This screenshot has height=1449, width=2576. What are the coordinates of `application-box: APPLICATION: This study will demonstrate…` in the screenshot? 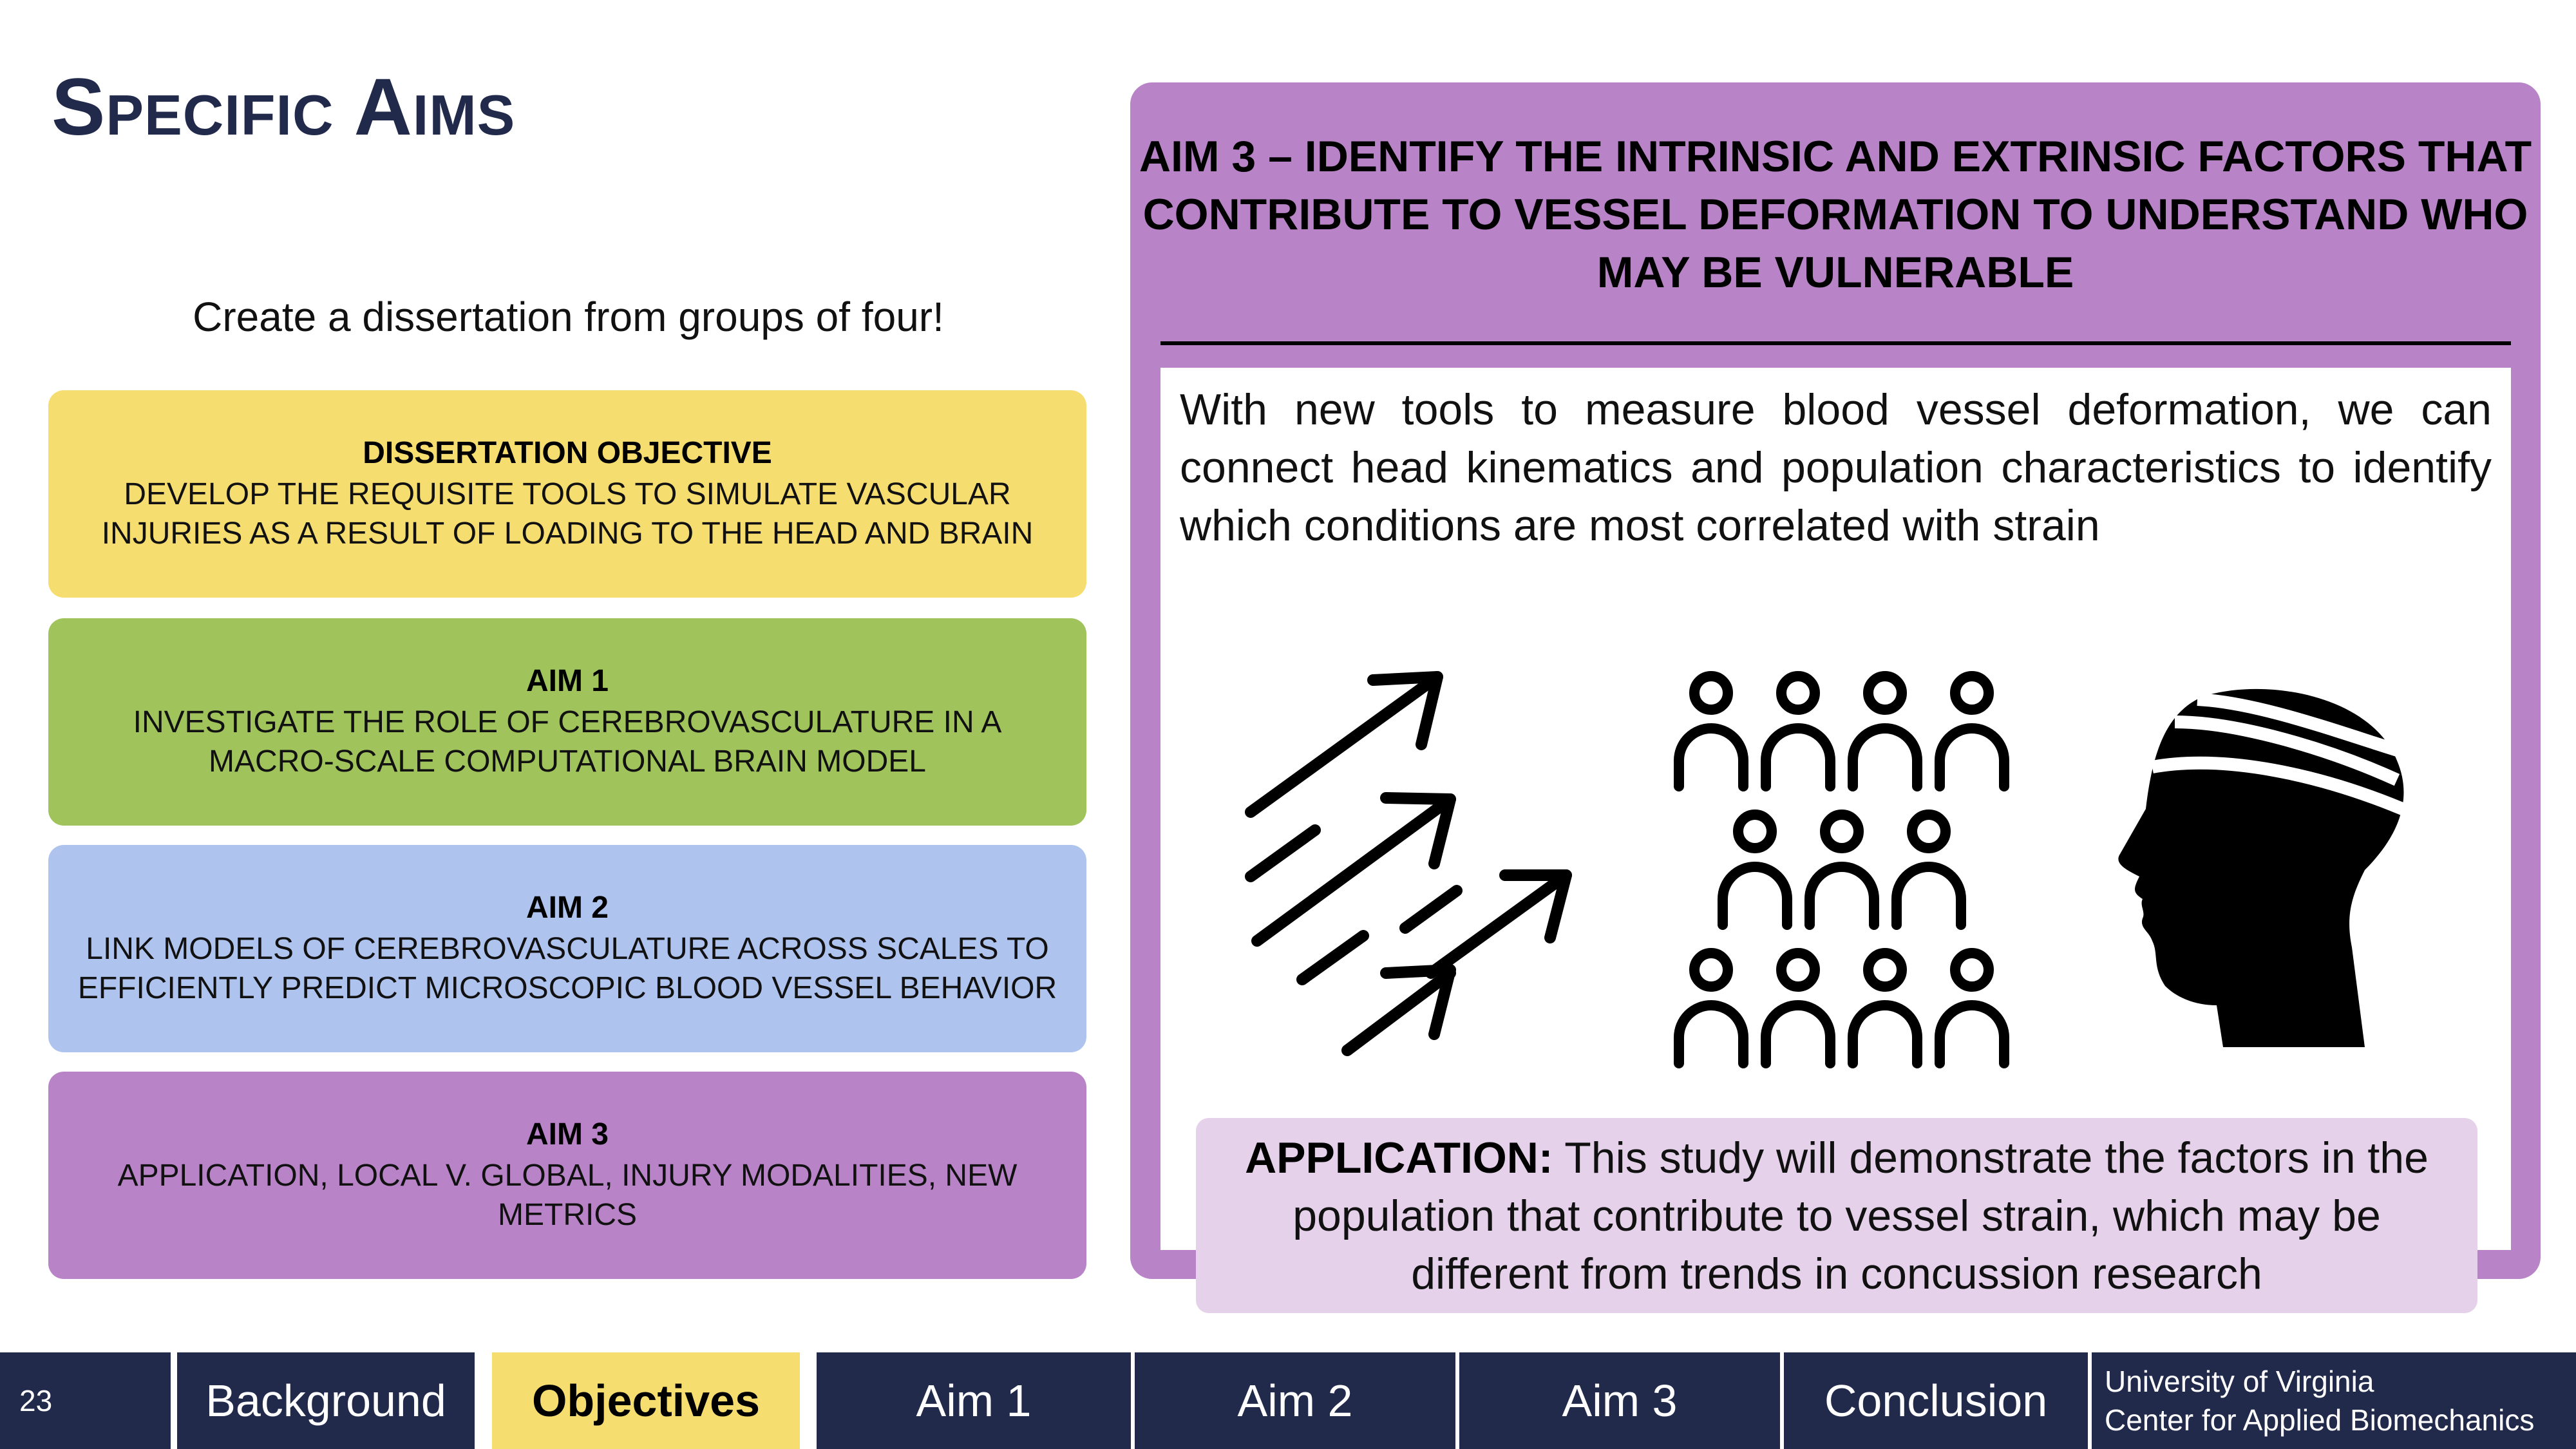 It's located at (1836, 1215).